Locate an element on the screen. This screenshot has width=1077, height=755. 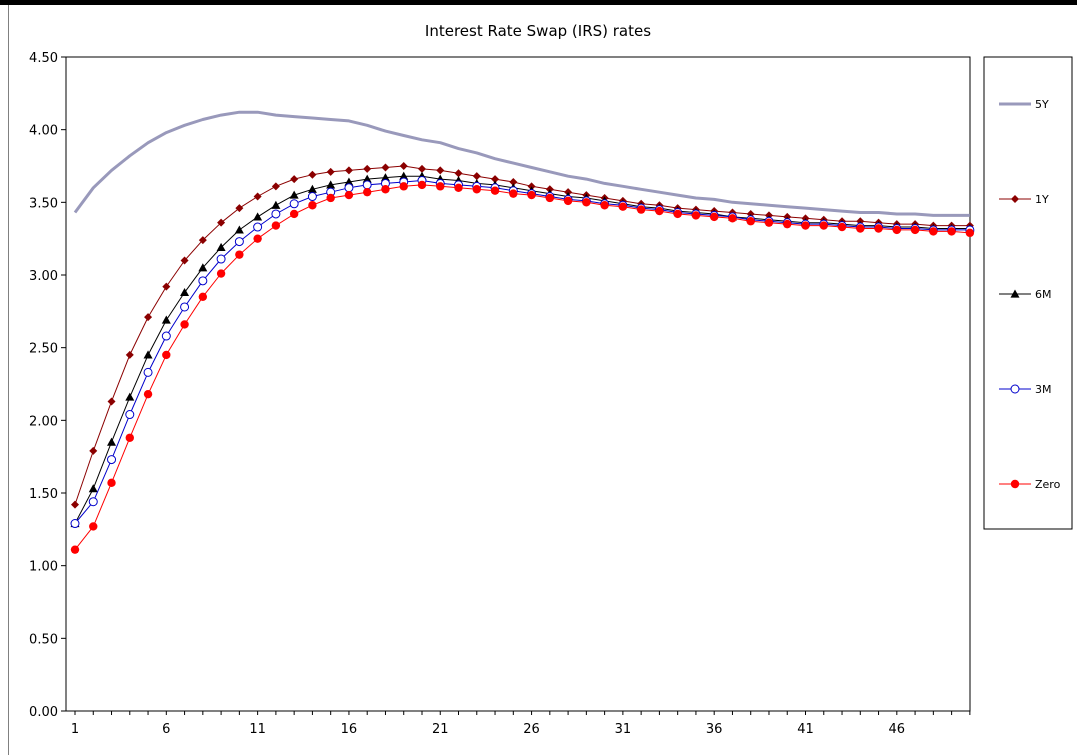
chart-title: Interest Rate Swap (IRS) rates is located at coordinates (538, 31).